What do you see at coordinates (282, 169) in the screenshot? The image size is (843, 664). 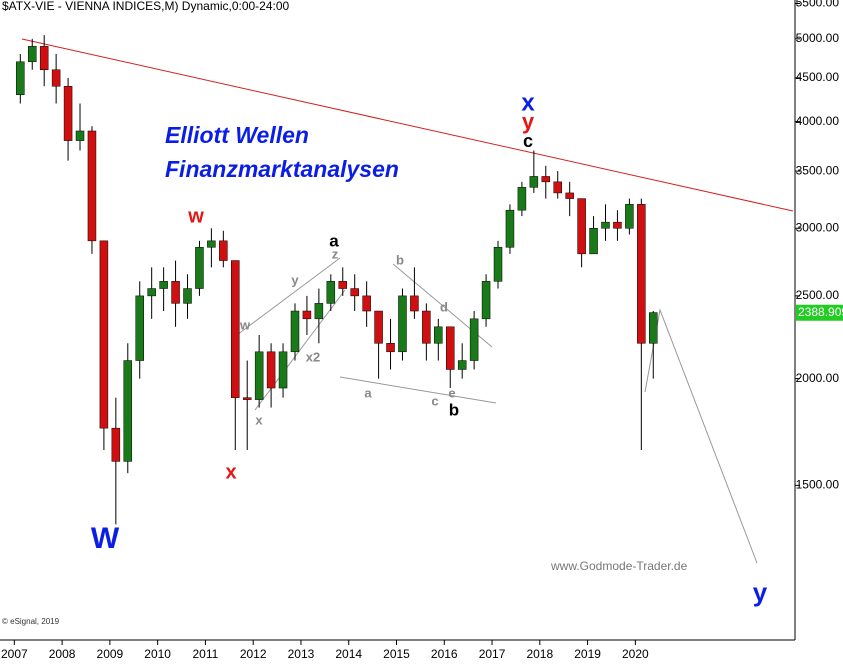 I see `subtitle: Finanzmarktanalysen` at bounding box center [282, 169].